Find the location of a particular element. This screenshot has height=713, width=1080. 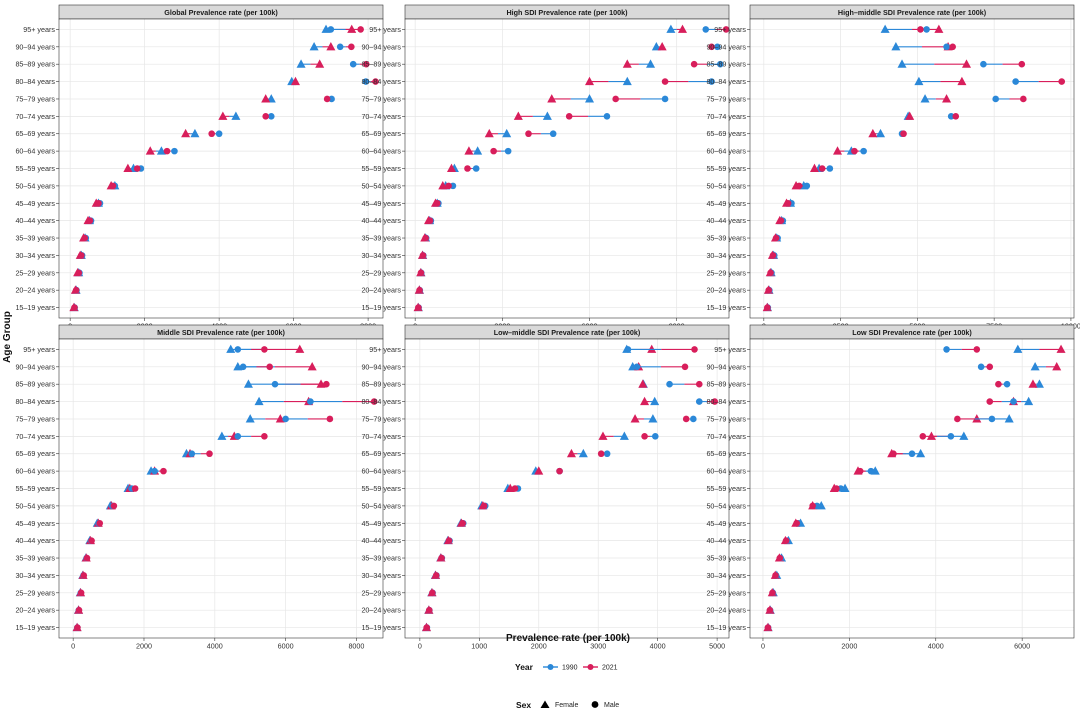

x-tick-label: 0 is located at coordinates (763, 646).